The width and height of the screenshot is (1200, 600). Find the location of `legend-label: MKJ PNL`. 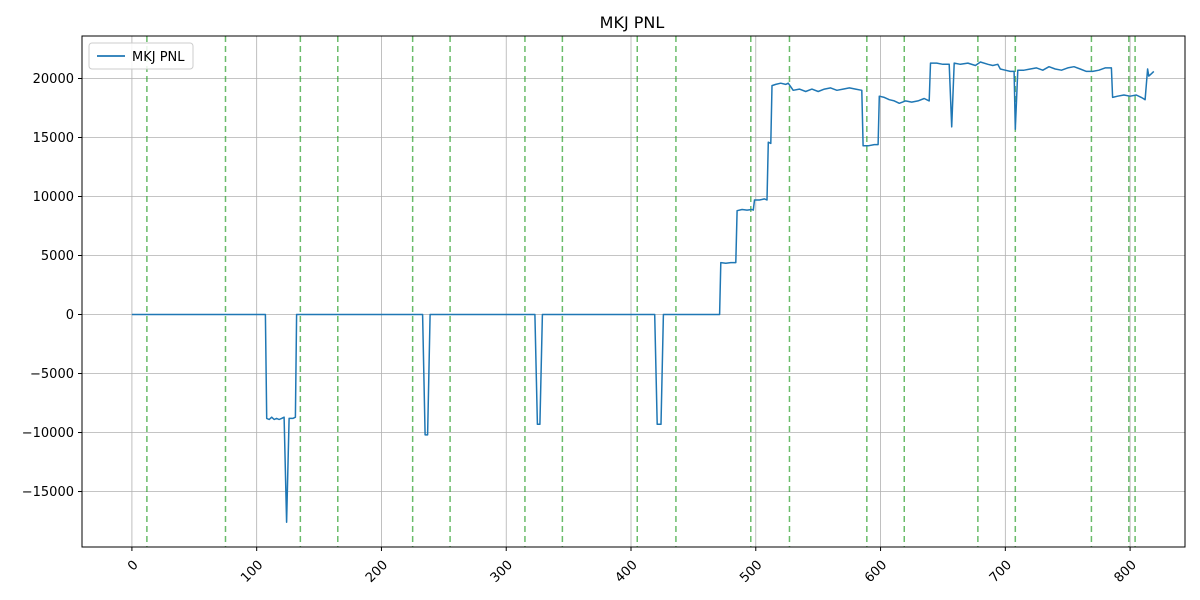

legend-label: MKJ PNL is located at coordinates (158, 57).